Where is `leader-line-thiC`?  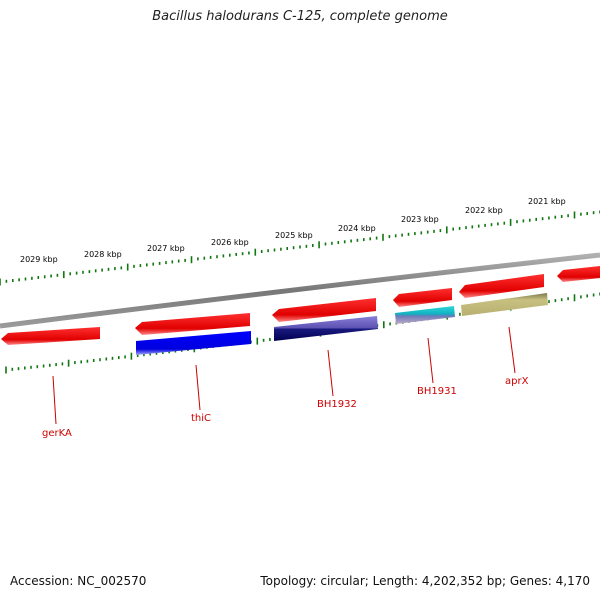 leader-line-thiC is located at coordinates (198, 387).